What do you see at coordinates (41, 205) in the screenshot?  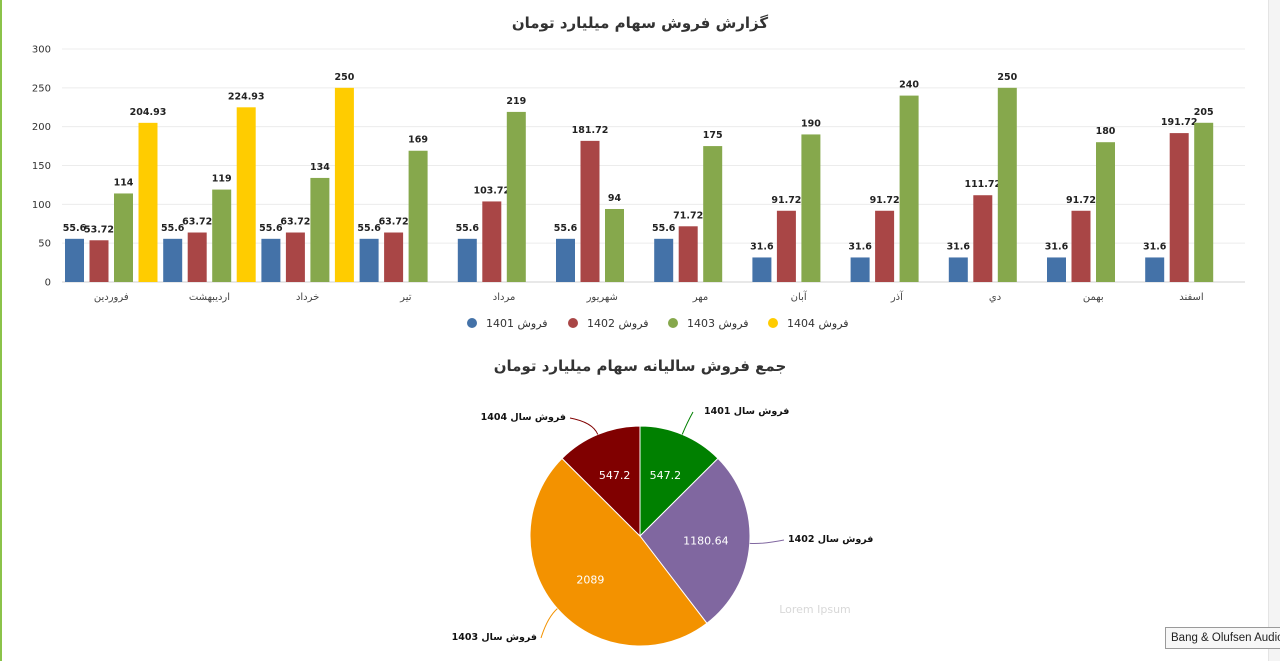 I see `y-tick-label: 100` at bounding box center [41, 205].